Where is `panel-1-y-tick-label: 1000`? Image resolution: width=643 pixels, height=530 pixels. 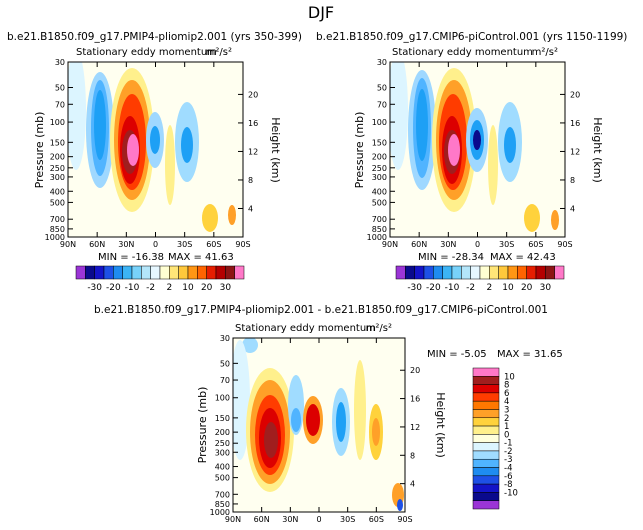 panel-1-y-tick-label: 1000 is located at coordinates (55, 237).